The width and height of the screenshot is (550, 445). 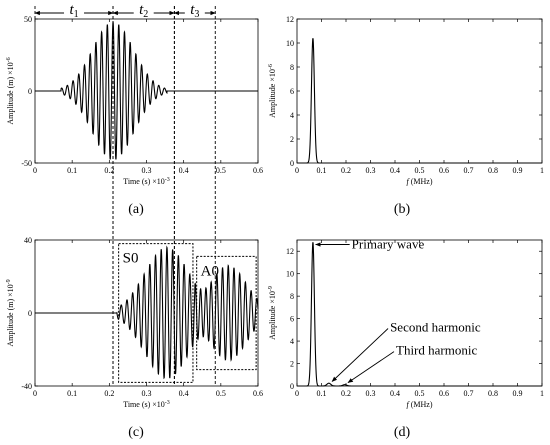 I want to click on panel-caption: (c), so click(x=136, y=432).